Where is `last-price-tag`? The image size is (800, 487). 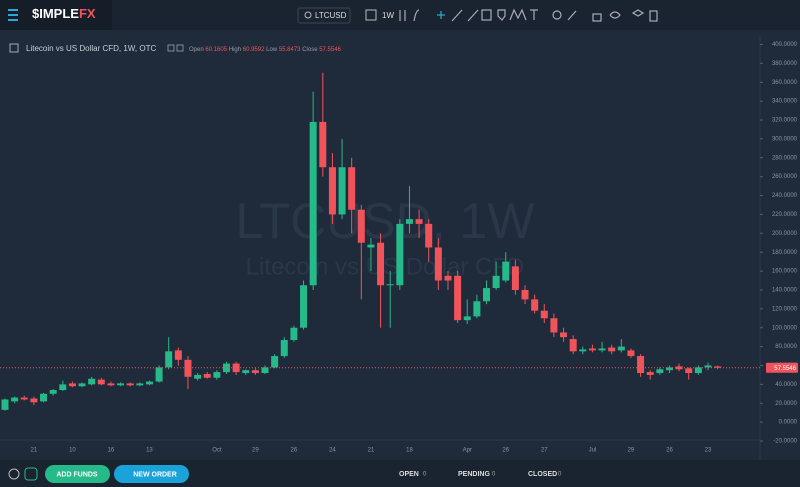
last-price-tag is located at coordinates (782, 367).